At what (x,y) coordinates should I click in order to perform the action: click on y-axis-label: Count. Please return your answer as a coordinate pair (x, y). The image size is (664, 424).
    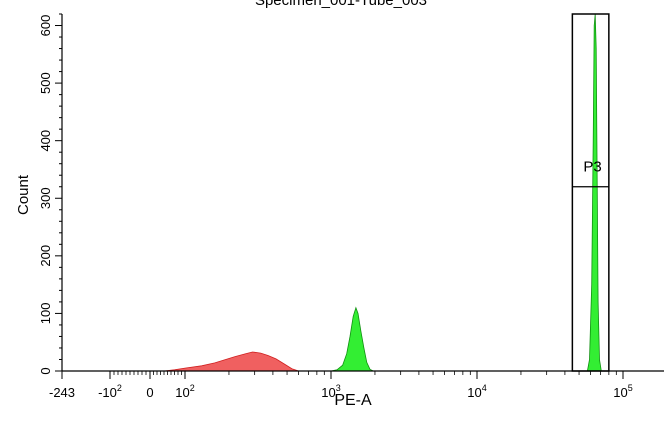
    Looking at the image, I should click on (23, 194).